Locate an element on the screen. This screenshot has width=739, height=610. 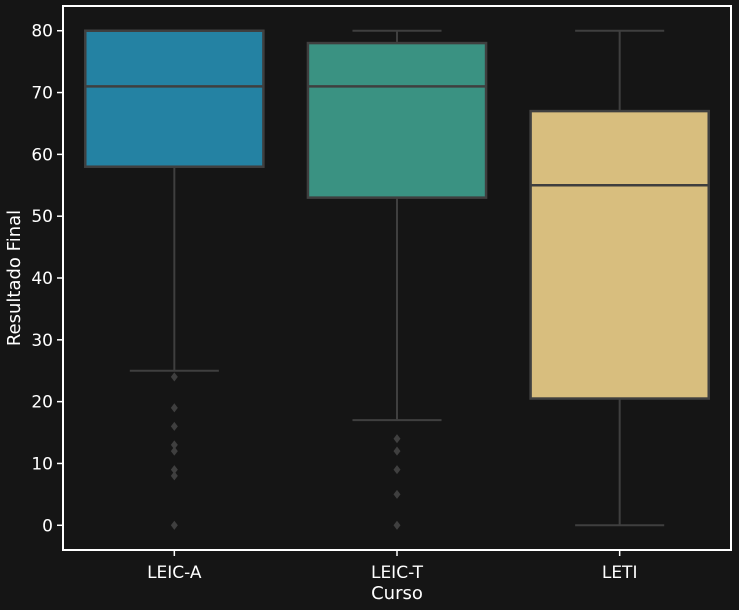
y-tick-label: 60 is located at coordinates (42, 155).